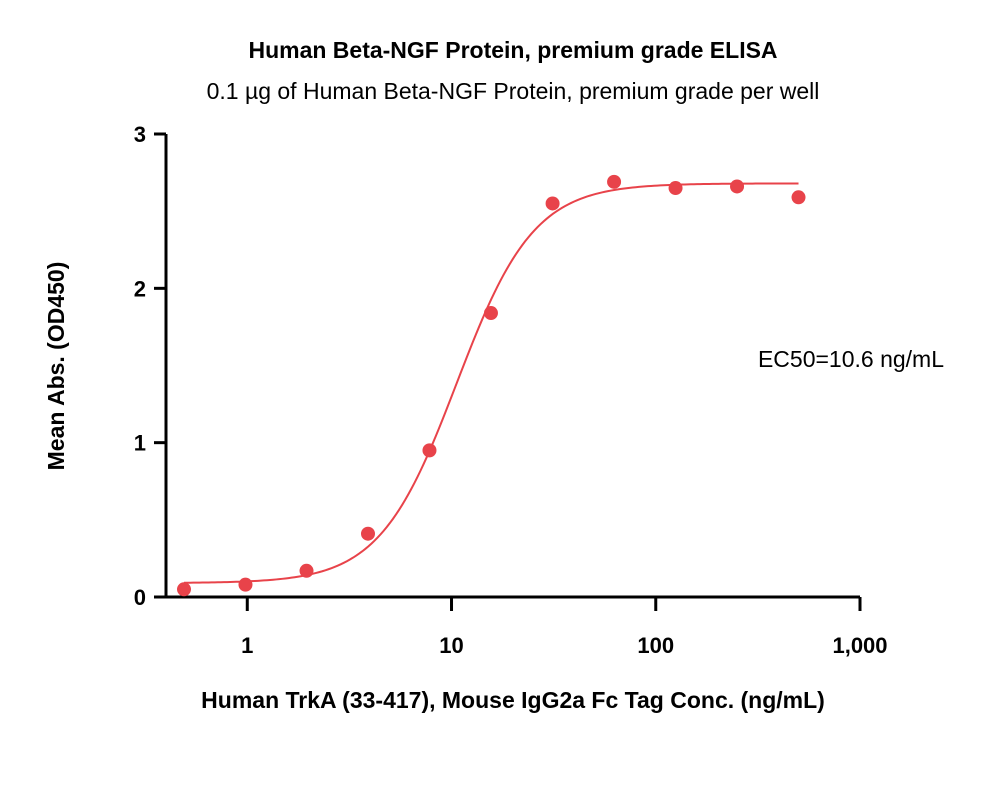 The image size is (1000, 791). What do you see at coordinates (247, 645) in the screenshot?
I see `x-tick-label: 1` at bounding box center [247, 645].